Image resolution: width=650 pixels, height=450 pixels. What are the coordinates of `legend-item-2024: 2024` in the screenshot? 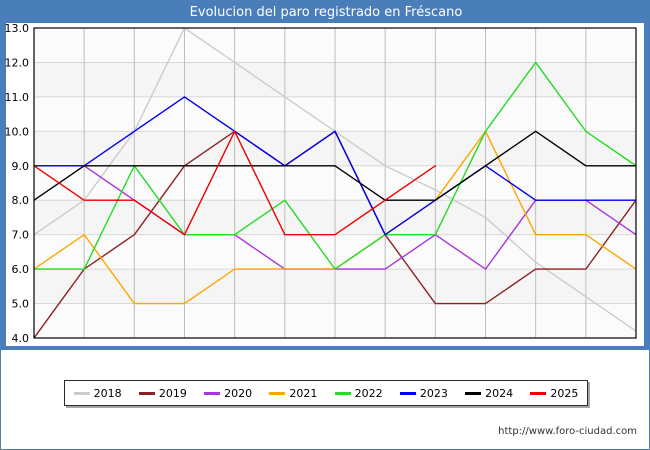 It's located at (489, 393).